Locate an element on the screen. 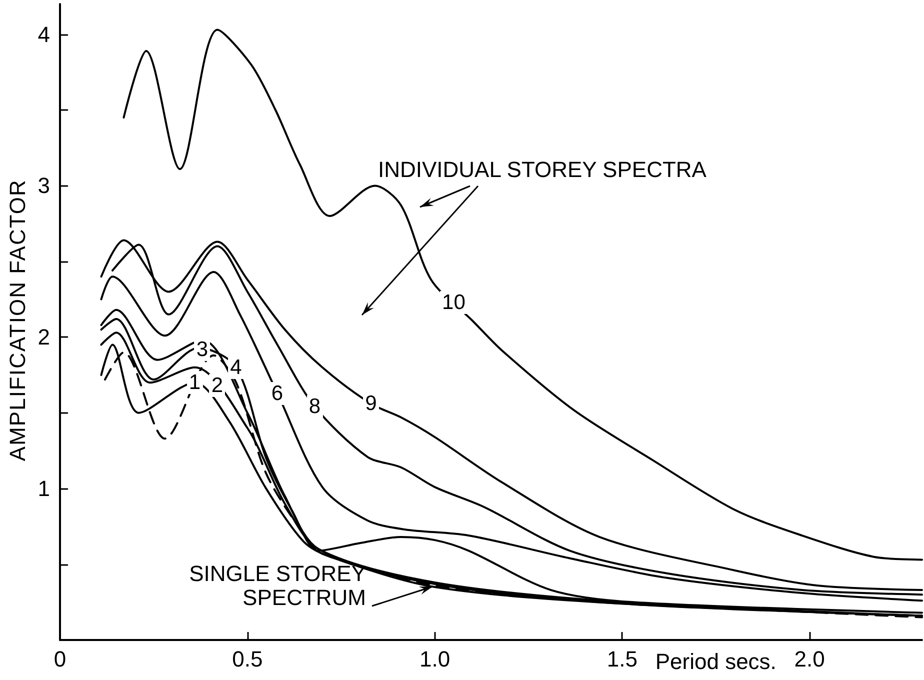  x-axis-title: Period secs. is located at coordinates (715, 661).